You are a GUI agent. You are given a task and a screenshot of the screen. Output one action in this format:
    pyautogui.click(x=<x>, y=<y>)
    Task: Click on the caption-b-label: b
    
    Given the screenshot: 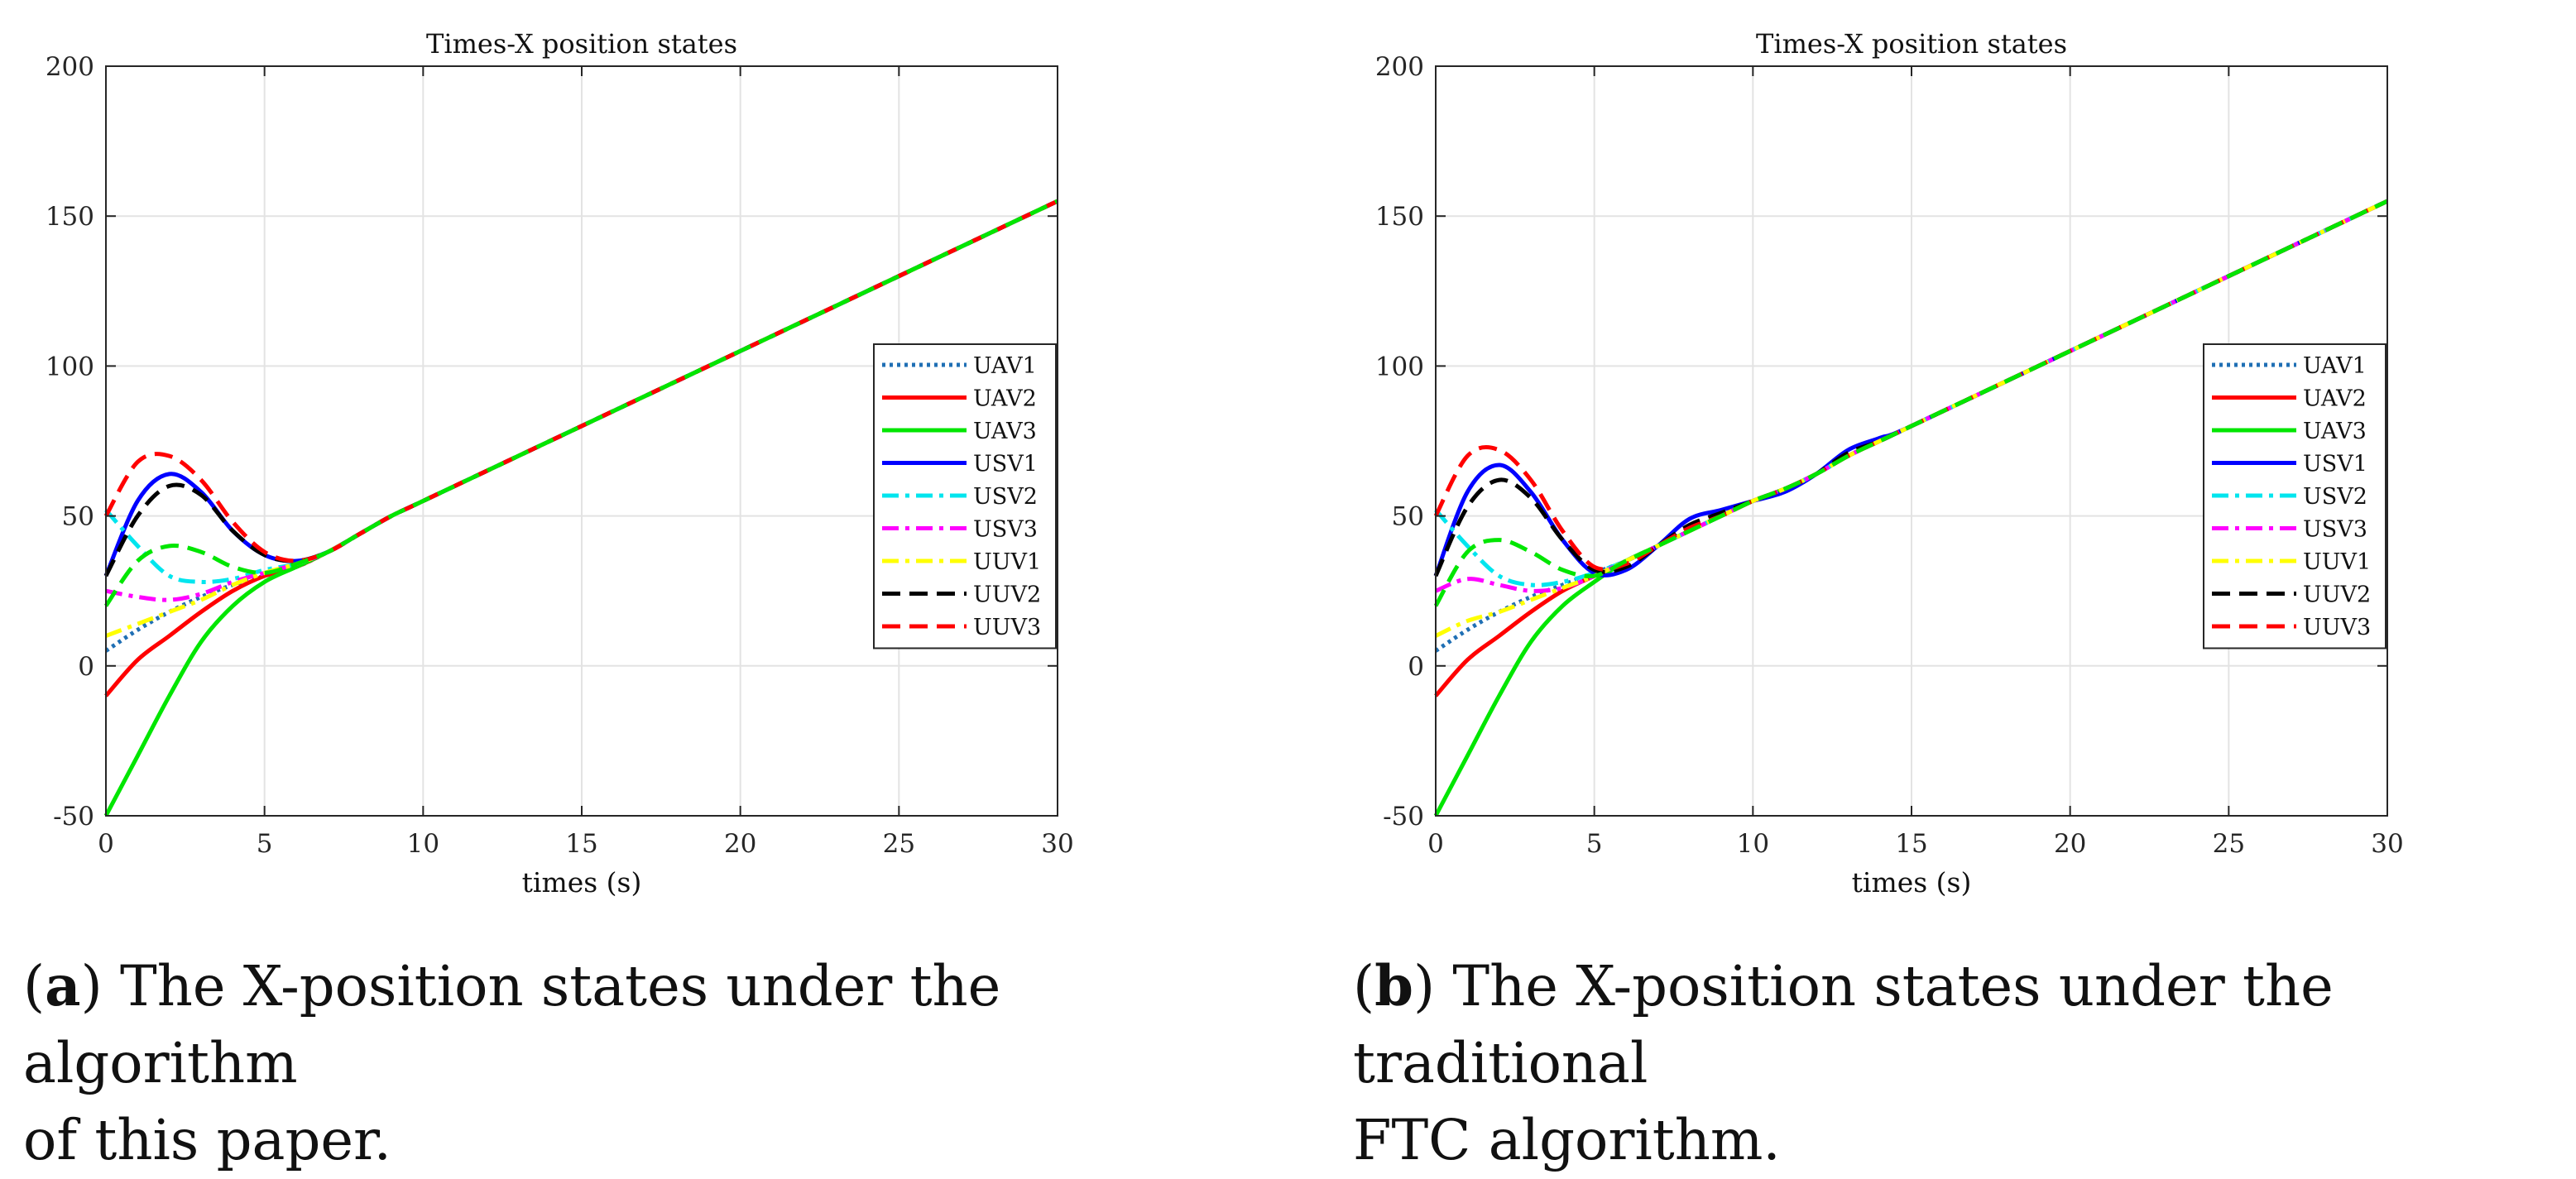 What is the action you would take?
    pyautogui.click(x=1394, y=985)
    